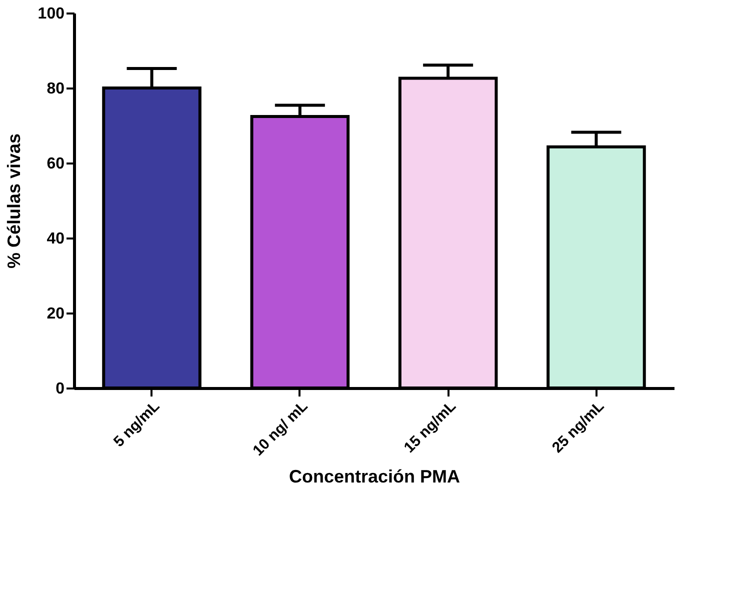 The height and width of the screenshot is (614, 754). What do you see at coordinates (55, 239) in the screenshot?
I see `y-tick-label: 40` at bounding box center [55, 239].